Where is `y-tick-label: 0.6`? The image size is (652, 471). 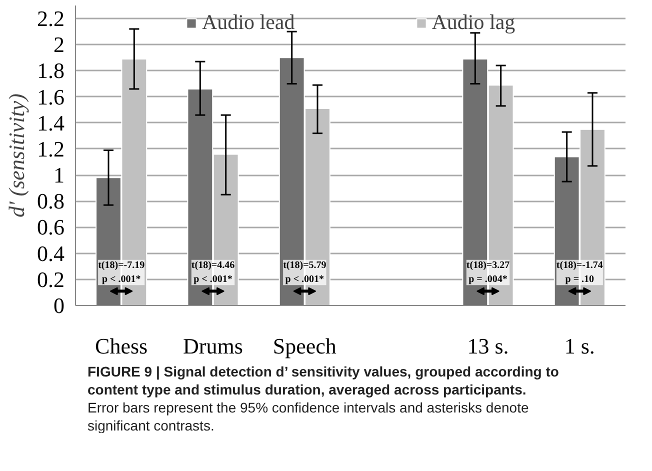 y-tick-label: 0.6 is located at coordinates (50, 227).